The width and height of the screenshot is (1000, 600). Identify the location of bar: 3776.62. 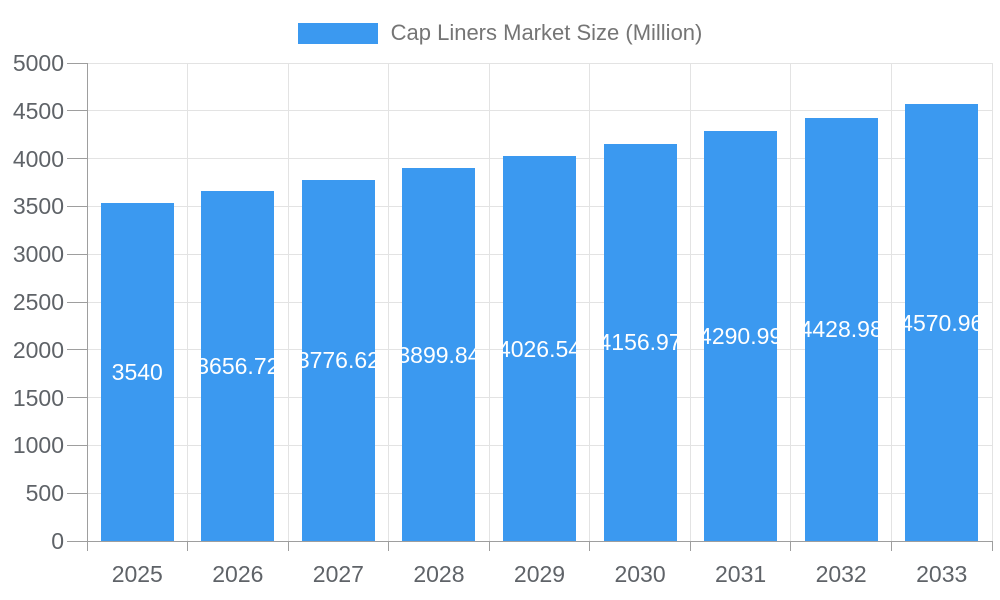
(338, 360).